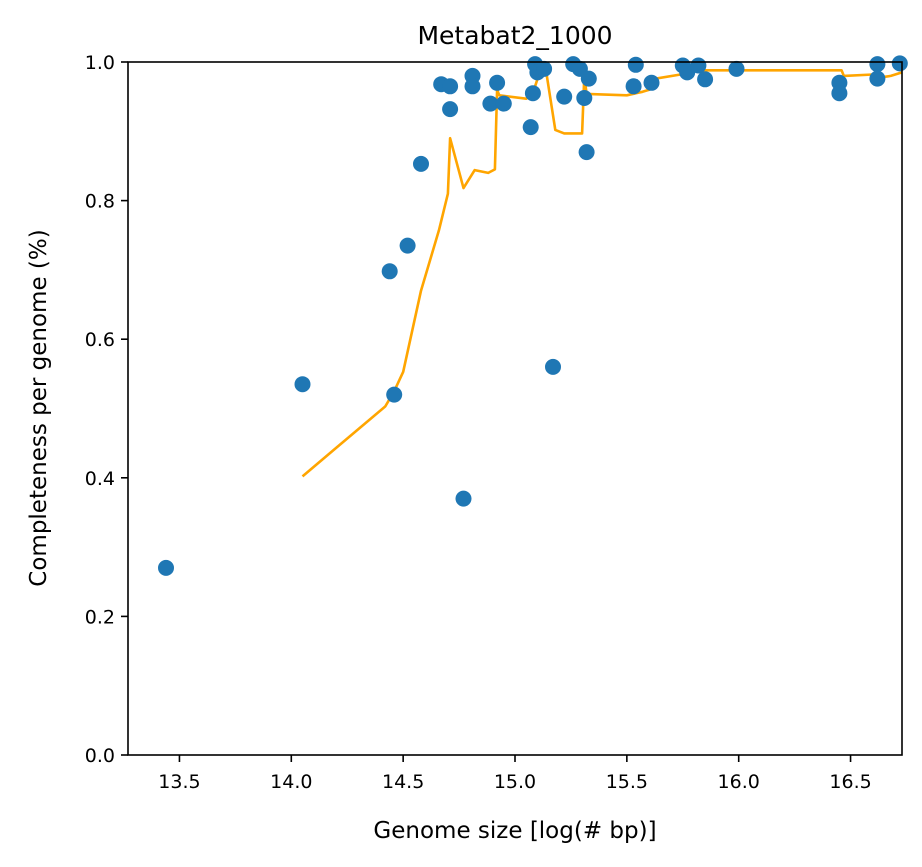 The height and width of the screenshot is (867, 922). Describe the element at coordinates (100, 479) in the screenshot. I see `y-tick-label: 0.4` at that location.